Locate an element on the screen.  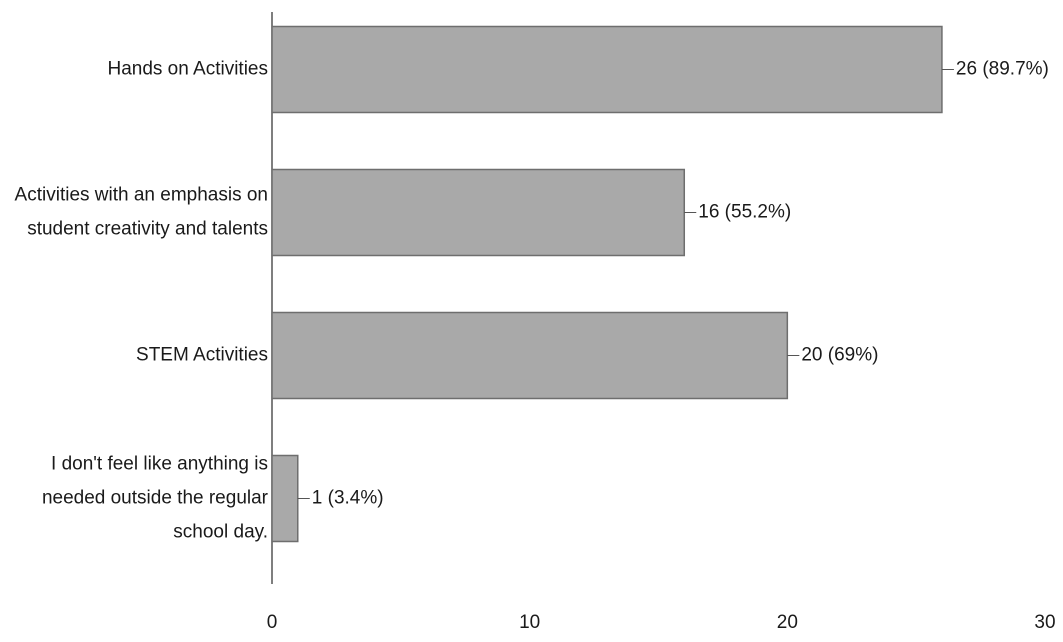
category-label-3-1: needed outside the regular is located at coordinates (155, 498).